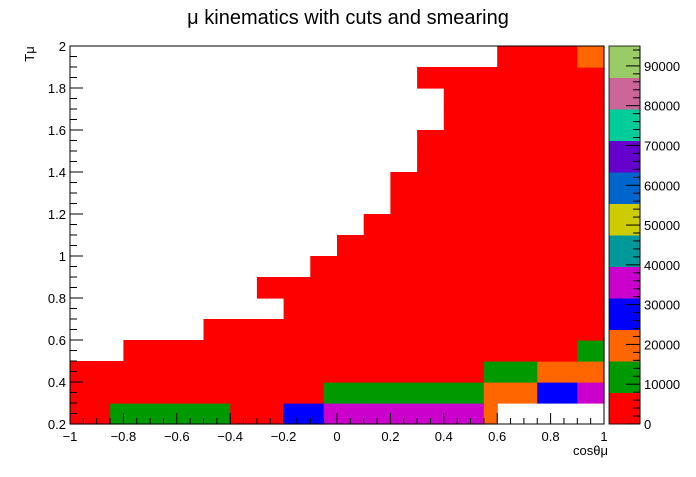  Describe the element at coordinates (57, 340) in the screenshot. I see `y-tick-label: 0.6` at that location.